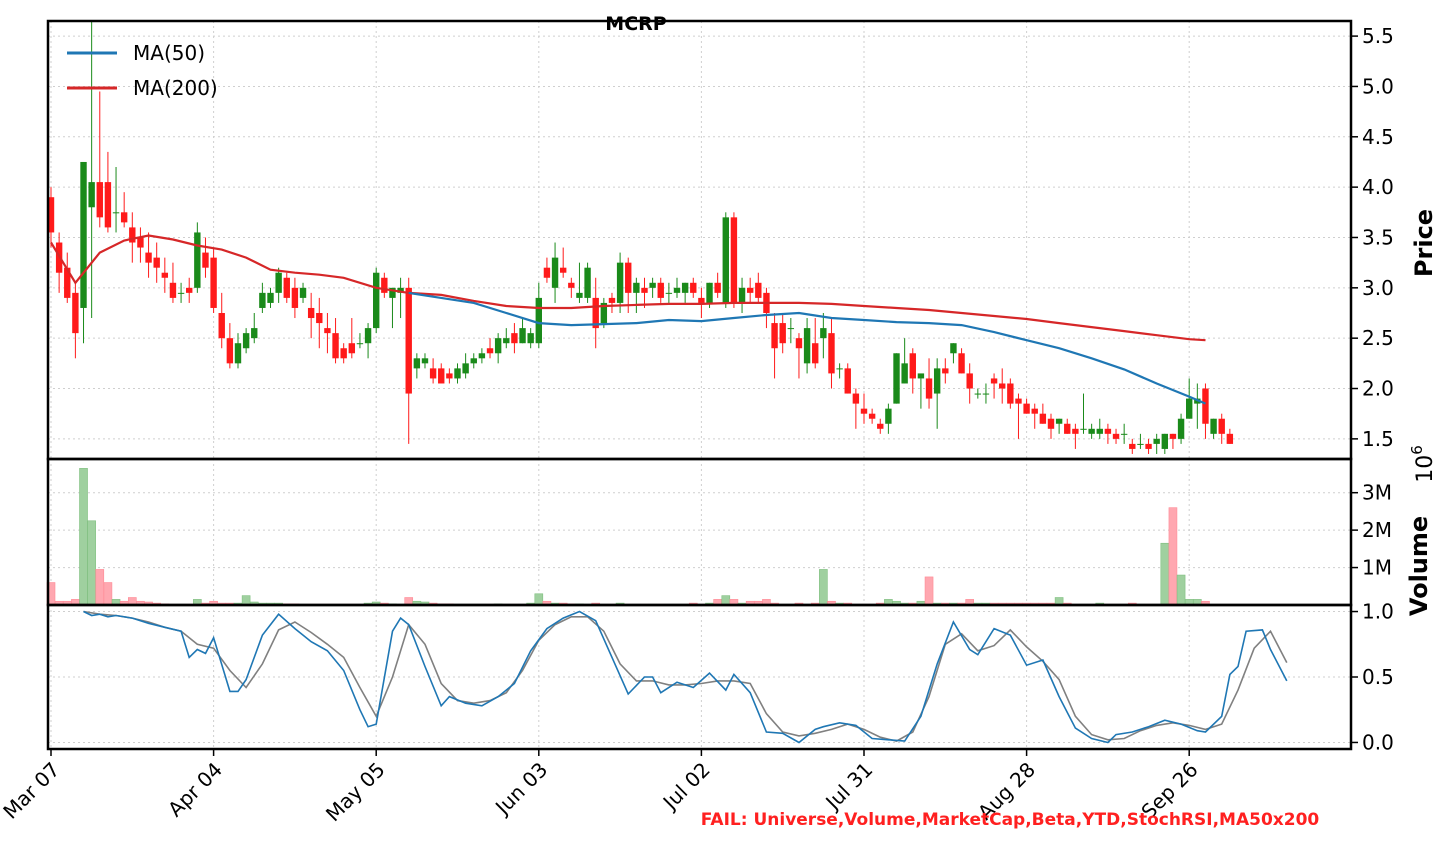 This screenshot has width=1451, height=855. Describe the element at coordinates (1378, 288) in the screenshot. I see `price-ytick-label: 3.0` at that location.